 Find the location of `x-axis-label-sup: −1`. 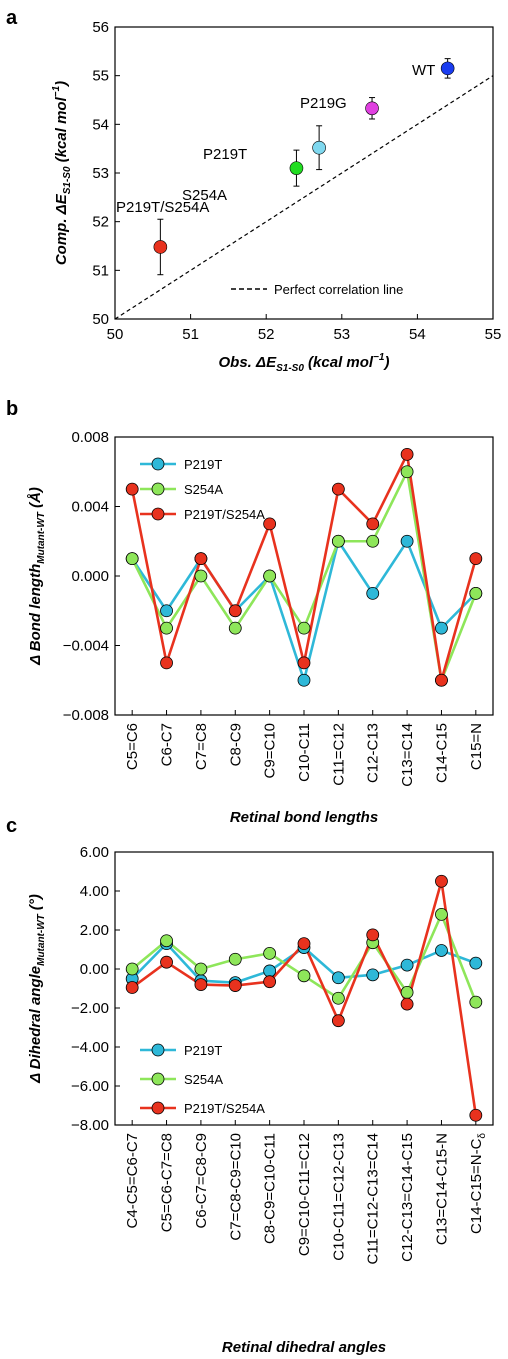

x-axis-label-sup: −1 is located at coordinates (379, 357).